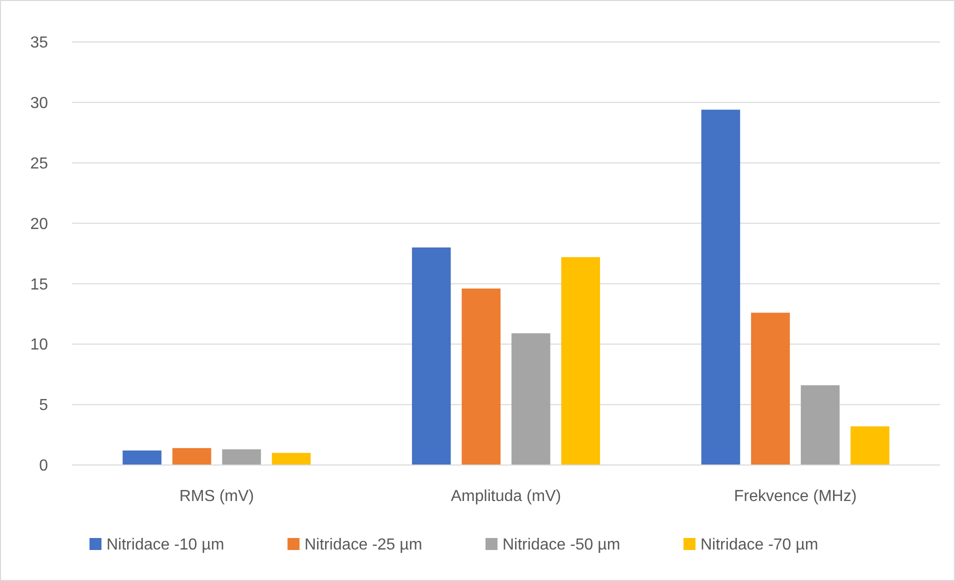 Image resolution: width=955 pixels, height=581 pixels. I want to click on x-tick-label: Frekvence (MHz), so click(795, 496).